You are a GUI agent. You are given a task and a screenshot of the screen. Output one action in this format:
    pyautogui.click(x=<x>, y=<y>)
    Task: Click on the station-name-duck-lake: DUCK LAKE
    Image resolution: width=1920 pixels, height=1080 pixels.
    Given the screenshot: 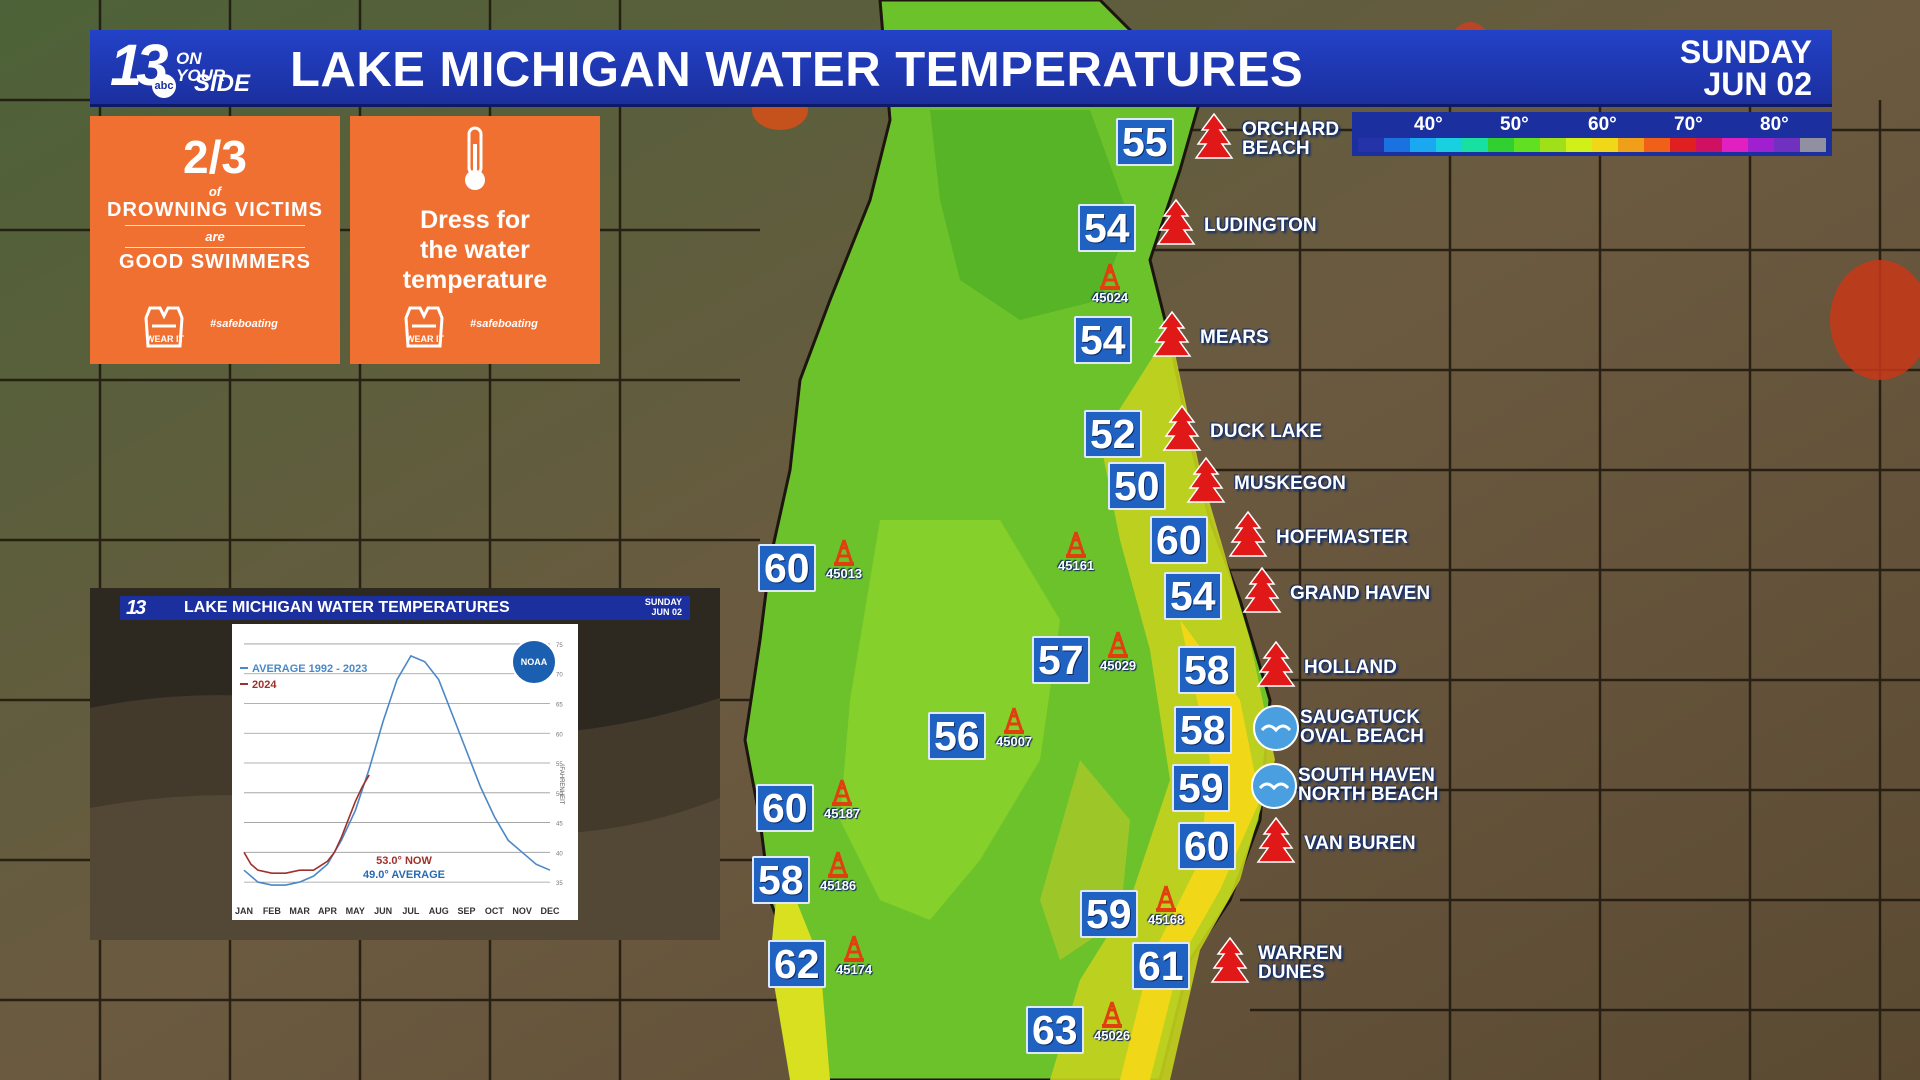 What is the action you would take?
    pyautogui.click(x=1266, y=431)
    